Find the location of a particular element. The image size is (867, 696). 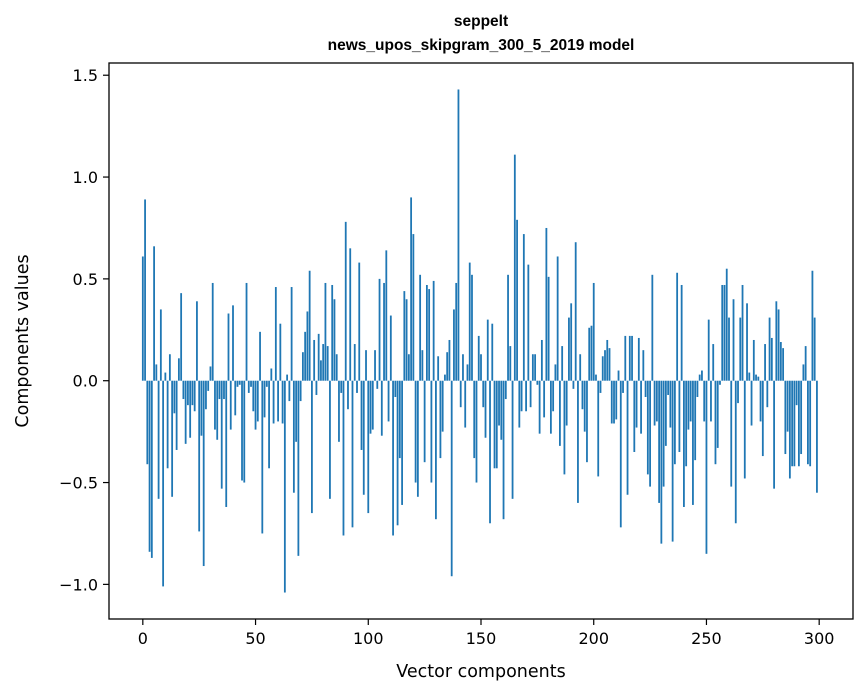

y-axis-ticks: −1.0 −0.5 0.0 0.5 1.0 1.5 is located at coordinates (84, 330).